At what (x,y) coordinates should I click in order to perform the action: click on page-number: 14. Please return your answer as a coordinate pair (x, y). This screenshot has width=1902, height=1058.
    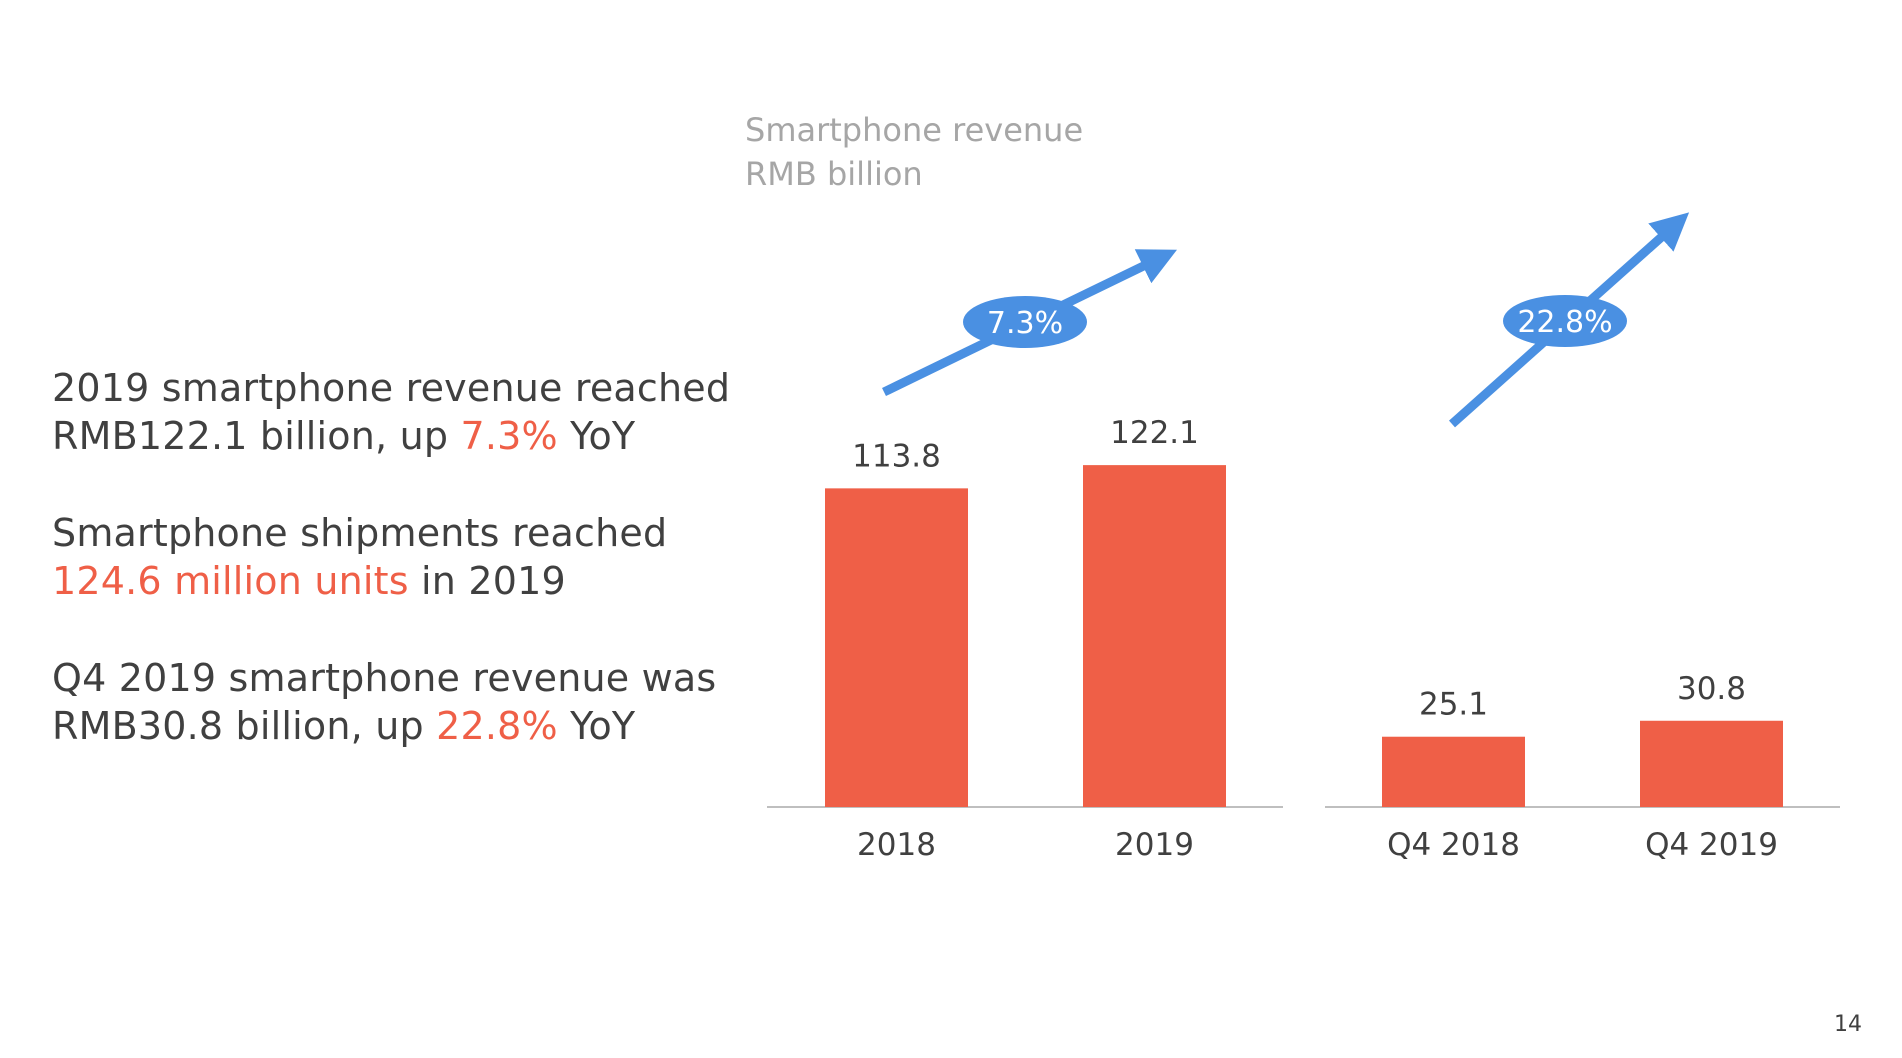
    Looking at the image, I should click on (1848, 1024).